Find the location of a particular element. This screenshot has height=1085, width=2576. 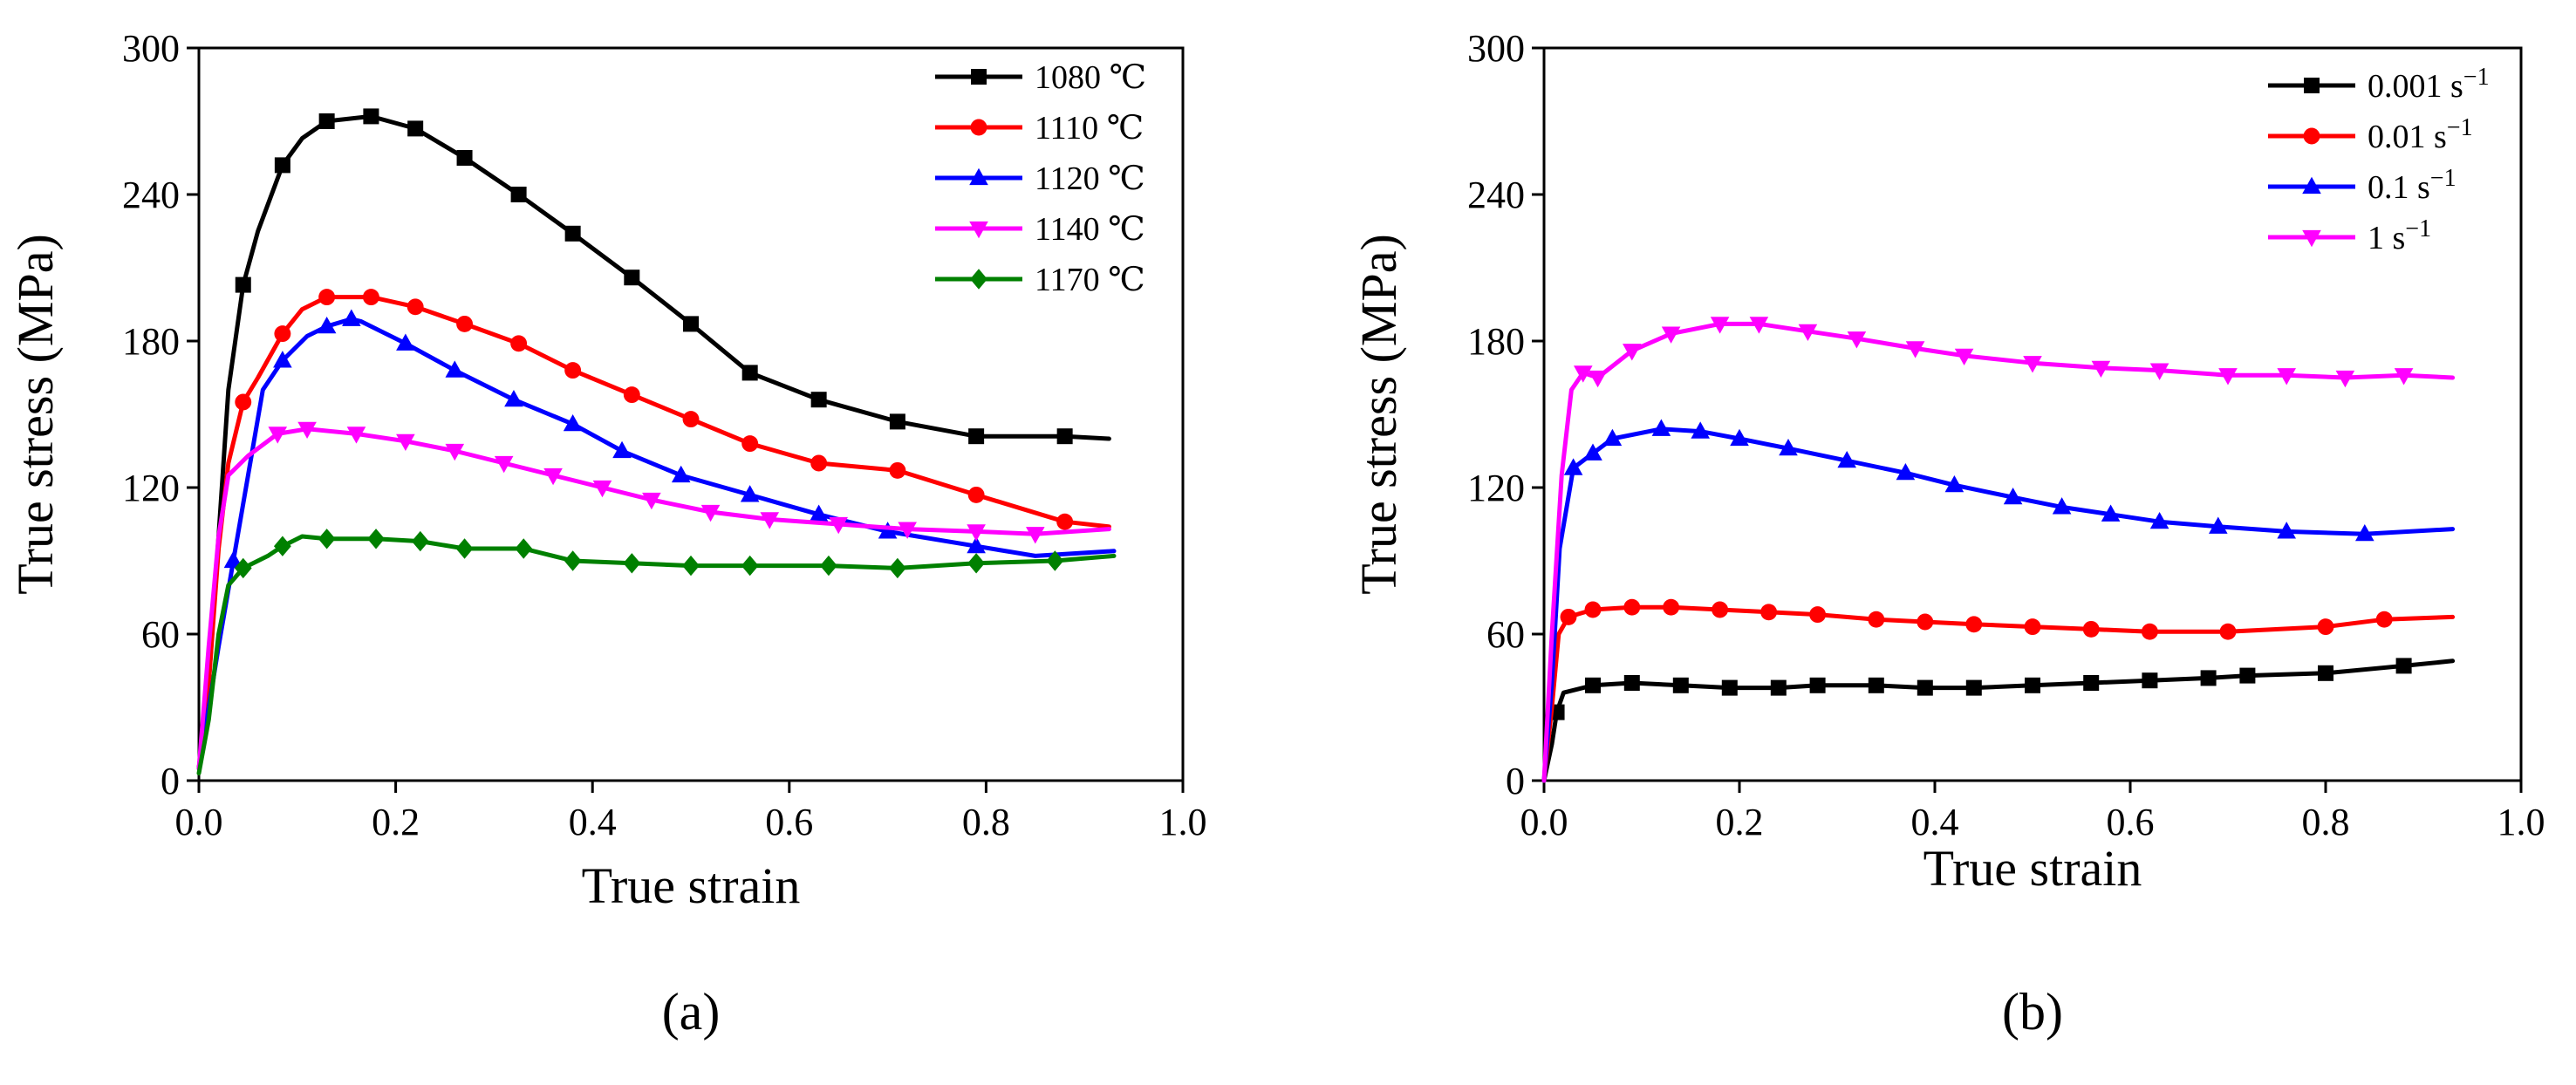

legend-item: 0.01 s−1 is located at coordinates (2370, 134).